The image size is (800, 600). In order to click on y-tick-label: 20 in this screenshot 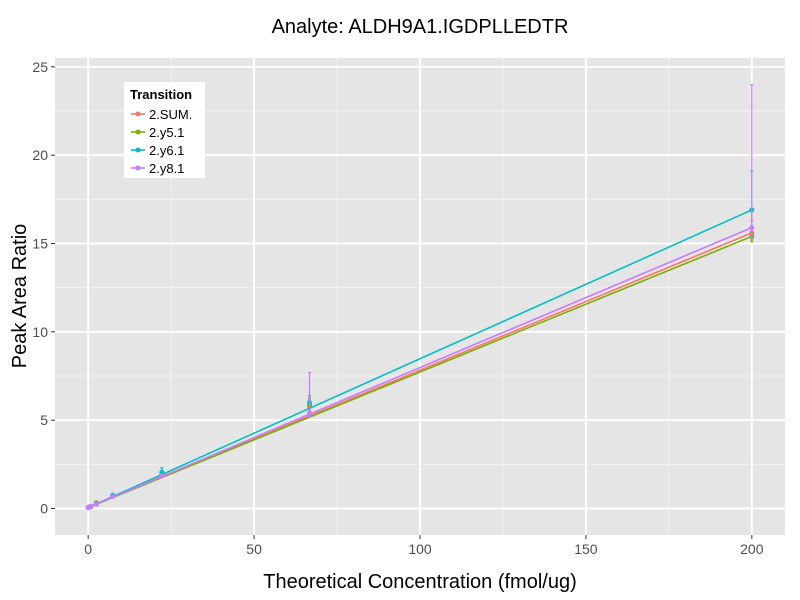, I will do `click(40, 155)`.